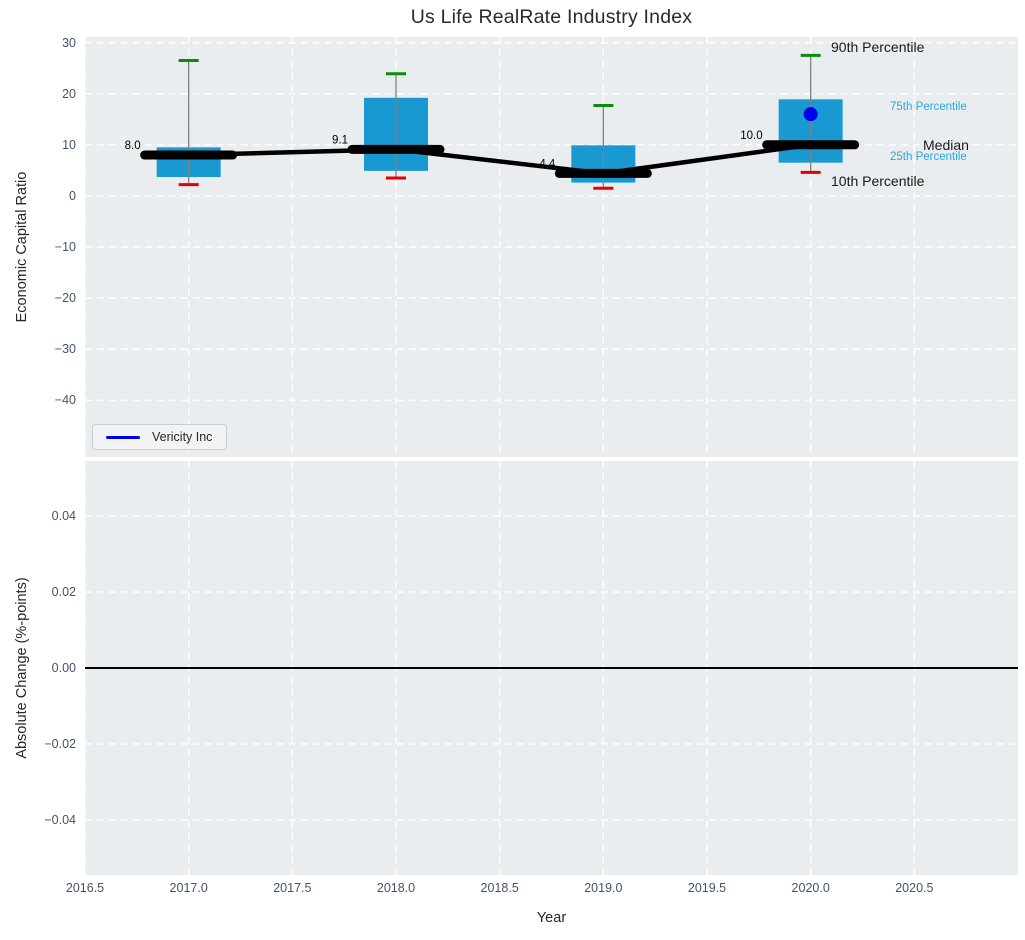 The height and width of the screenshot is (940, 1025). What do you see at coordinates (65, 400) in the screenshot?
I see `top-ytick--40: −40` at bounding box center [65, 400].